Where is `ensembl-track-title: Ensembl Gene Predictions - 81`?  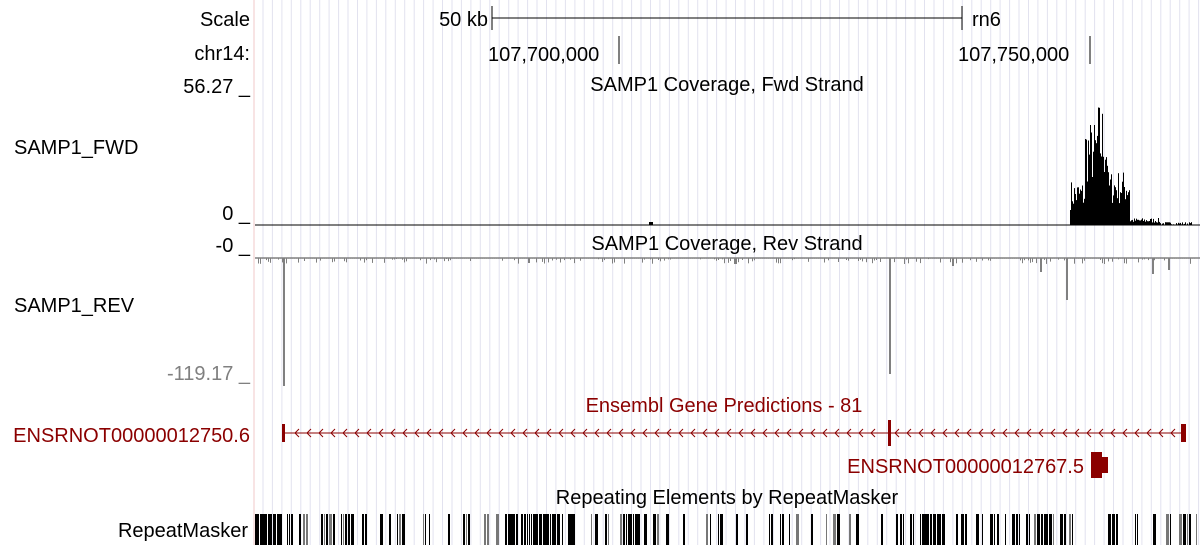 ensembl-track-title: Ensembl Gene Predictions - 81 is located at coordinates (724, 406).